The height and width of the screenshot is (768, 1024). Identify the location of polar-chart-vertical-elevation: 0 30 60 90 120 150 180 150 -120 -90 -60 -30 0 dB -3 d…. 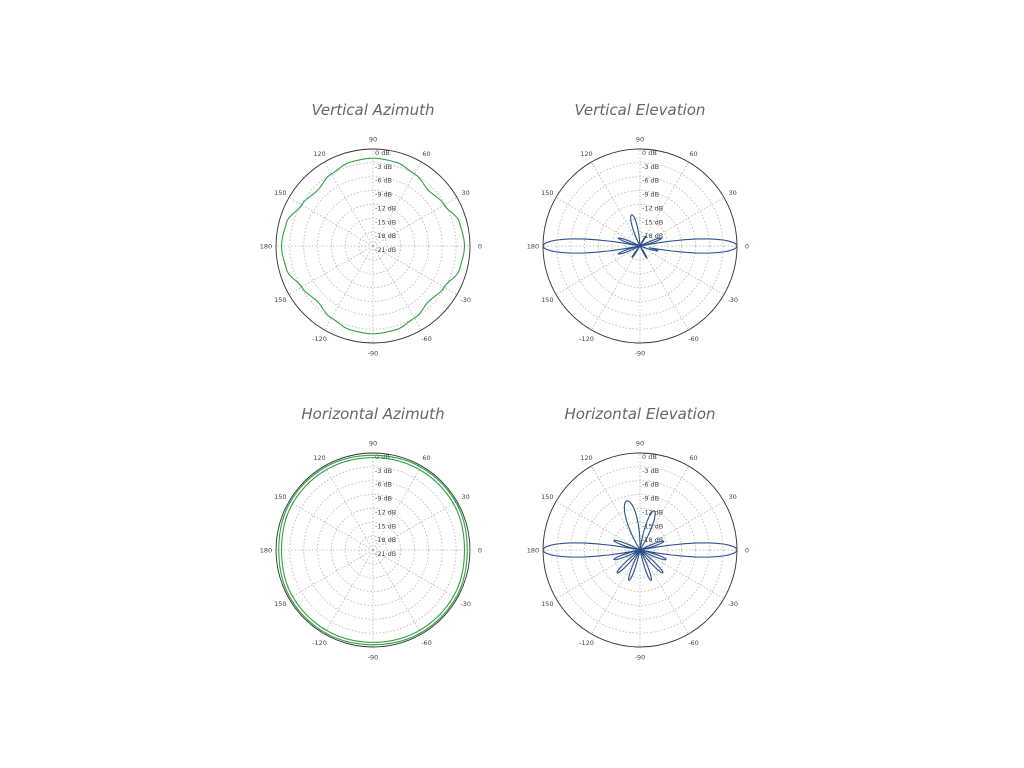
(638, 247).